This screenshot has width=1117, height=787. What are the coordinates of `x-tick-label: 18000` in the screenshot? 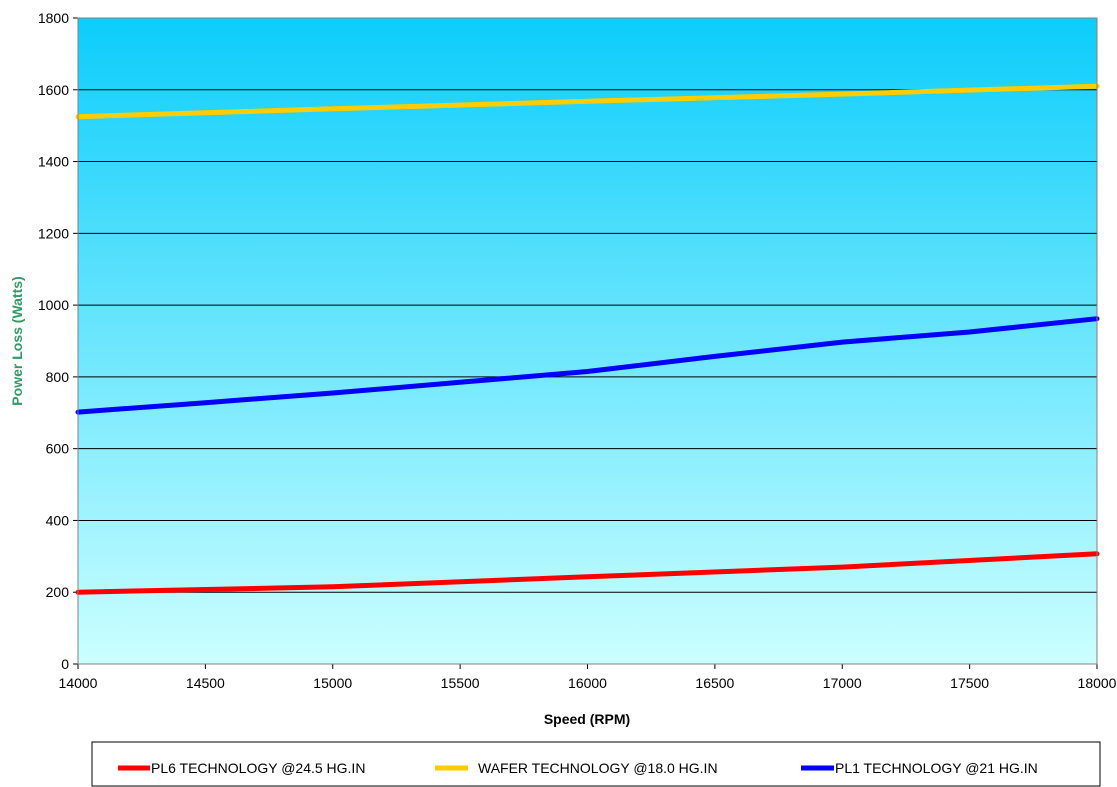 It's located at (1097, 683).